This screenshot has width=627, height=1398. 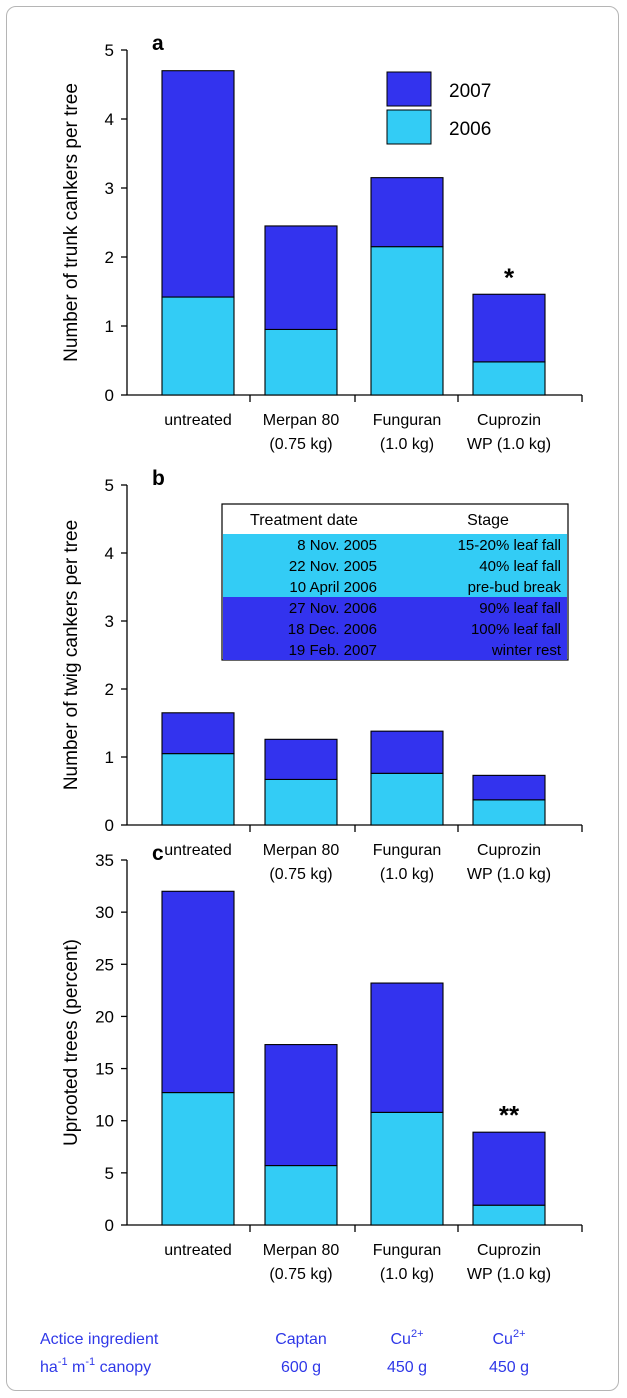 I want to click on significance-mark: *, so click(x=509, y=277).